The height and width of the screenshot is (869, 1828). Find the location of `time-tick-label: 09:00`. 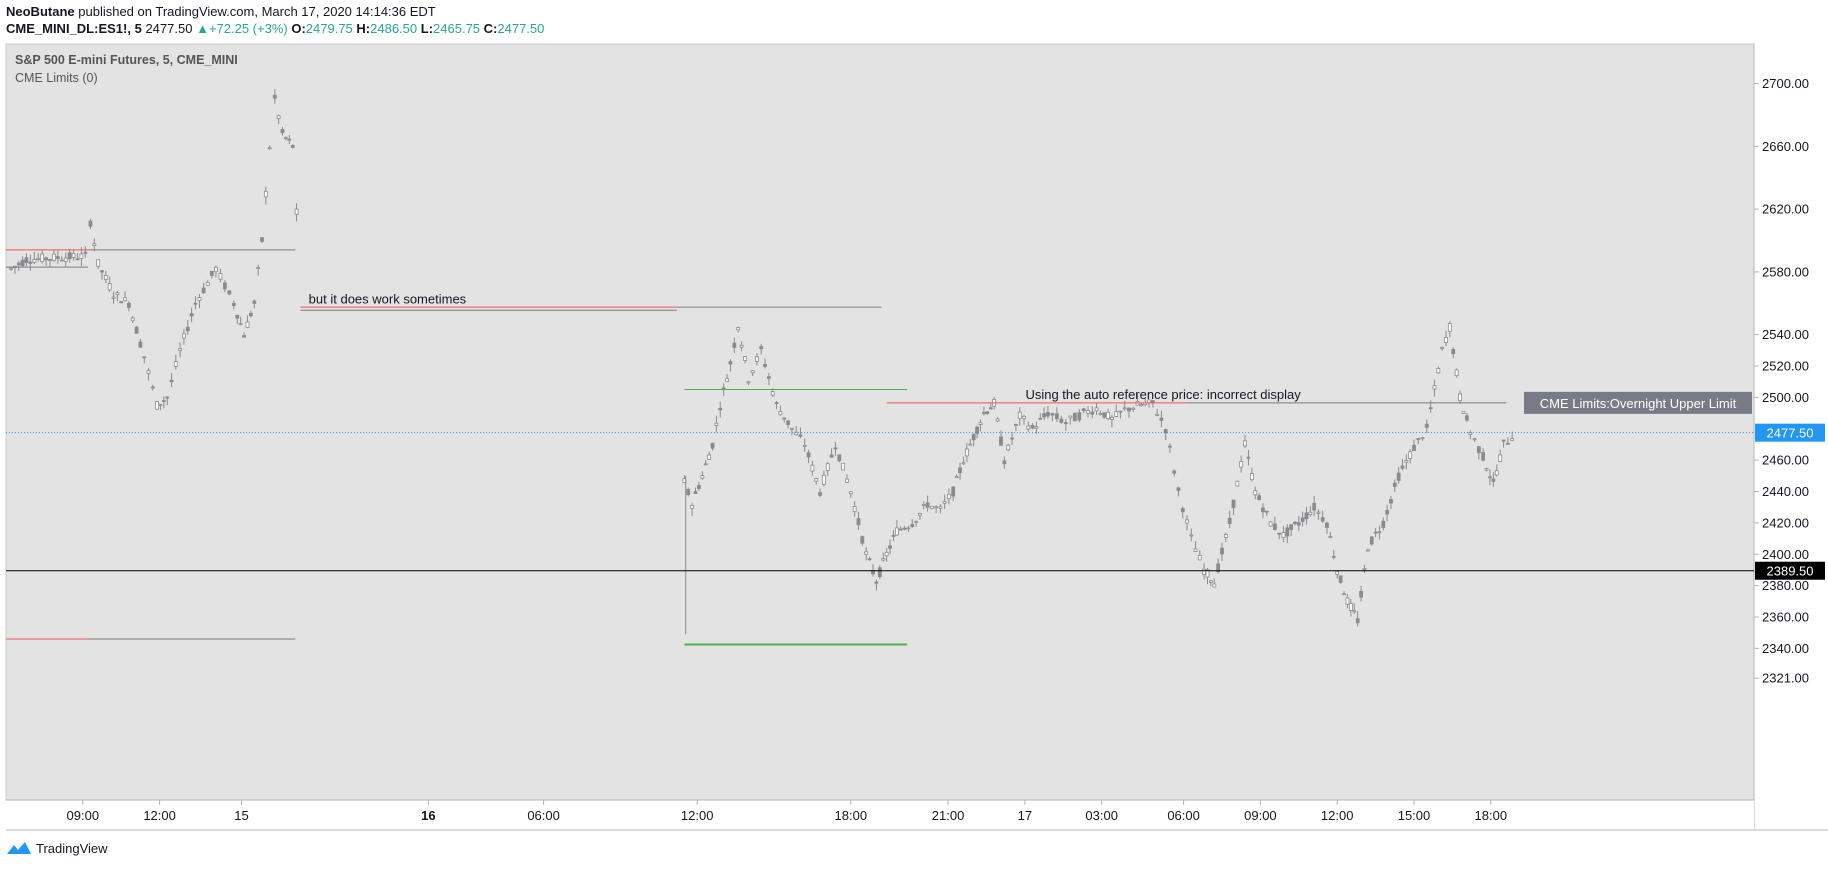

time-tick-label: 09:00 is located at coordinates (1260, 815).